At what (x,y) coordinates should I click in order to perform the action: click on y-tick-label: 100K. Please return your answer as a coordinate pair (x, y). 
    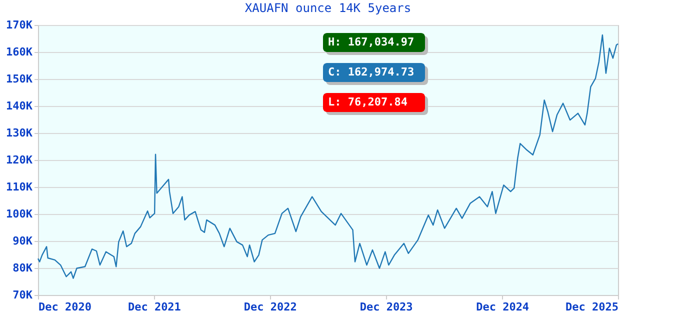
    Looking at the image, I should click on (19, 214).